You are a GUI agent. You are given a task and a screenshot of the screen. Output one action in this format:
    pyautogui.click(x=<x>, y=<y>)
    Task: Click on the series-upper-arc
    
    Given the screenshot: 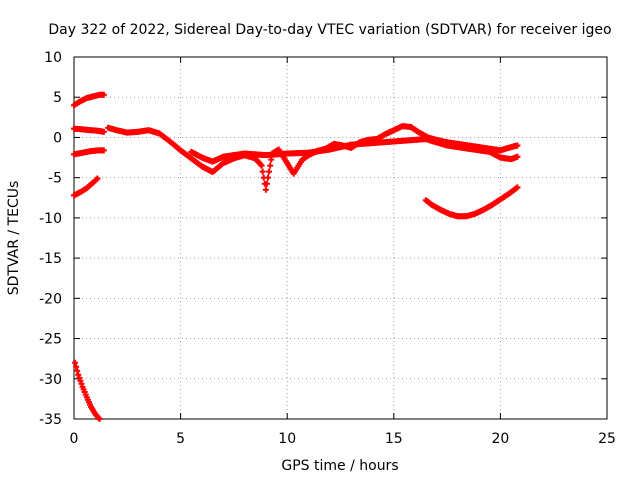 What is the action you would take?
    pyautogui.click(x=89, y=100)
    